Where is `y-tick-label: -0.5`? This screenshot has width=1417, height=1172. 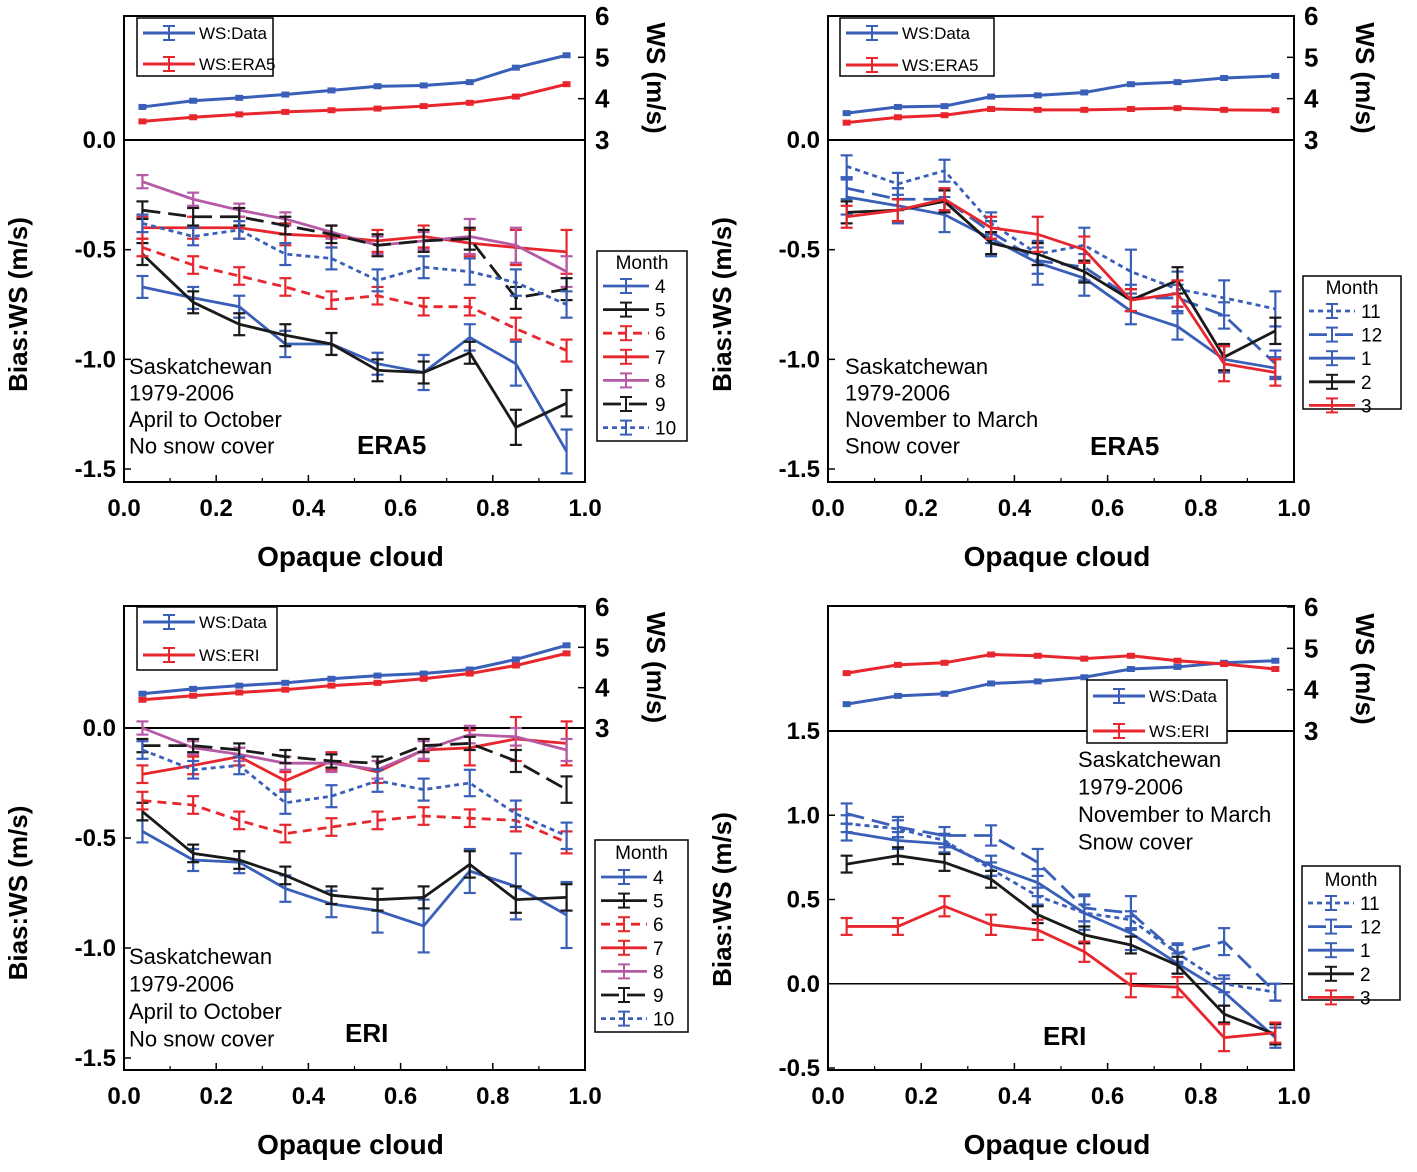 y-tick-label: -0.5 is located at coordinates (799, 250).